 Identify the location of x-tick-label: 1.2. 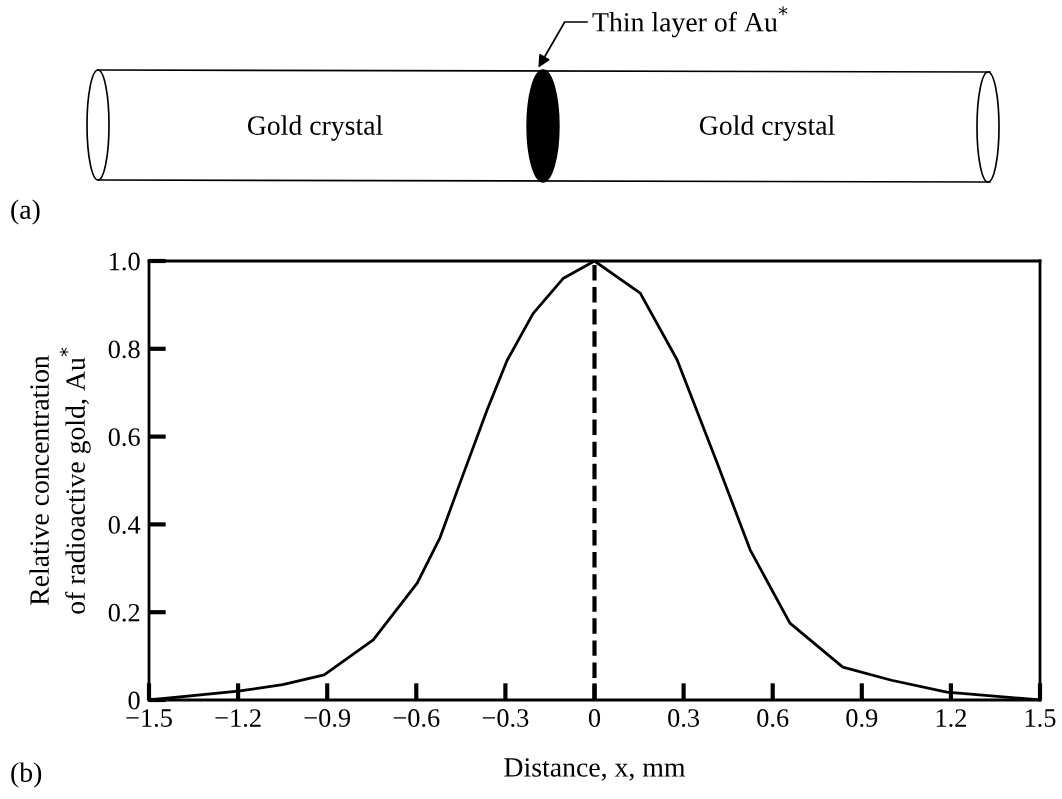
(951, 718).